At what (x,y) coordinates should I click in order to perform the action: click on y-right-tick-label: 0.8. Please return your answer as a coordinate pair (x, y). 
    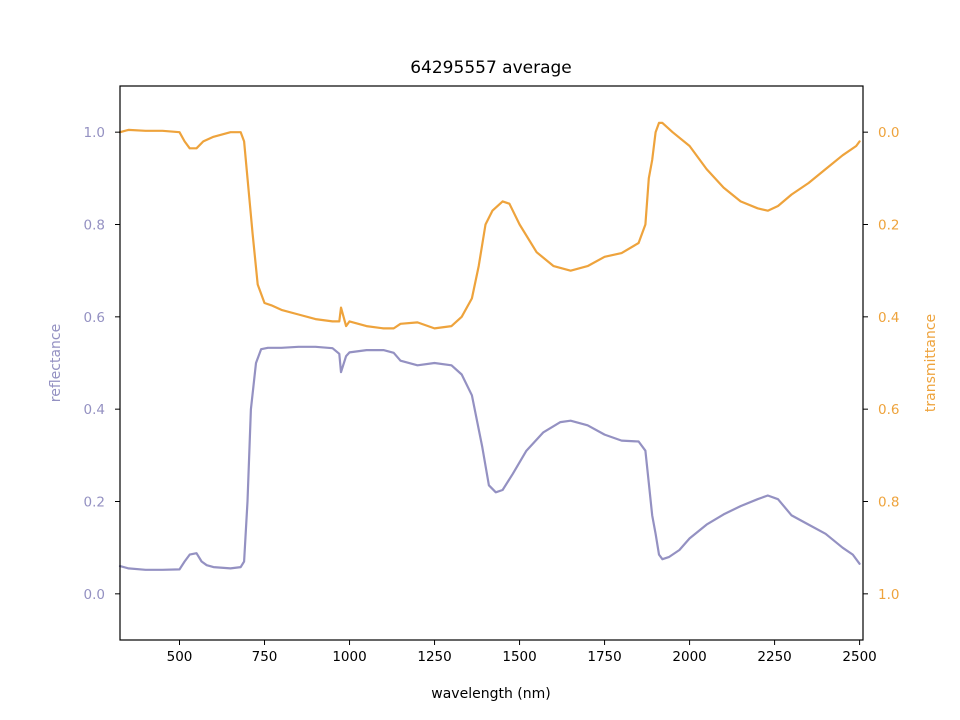
    Looking at the image, I should click on (888, 503).